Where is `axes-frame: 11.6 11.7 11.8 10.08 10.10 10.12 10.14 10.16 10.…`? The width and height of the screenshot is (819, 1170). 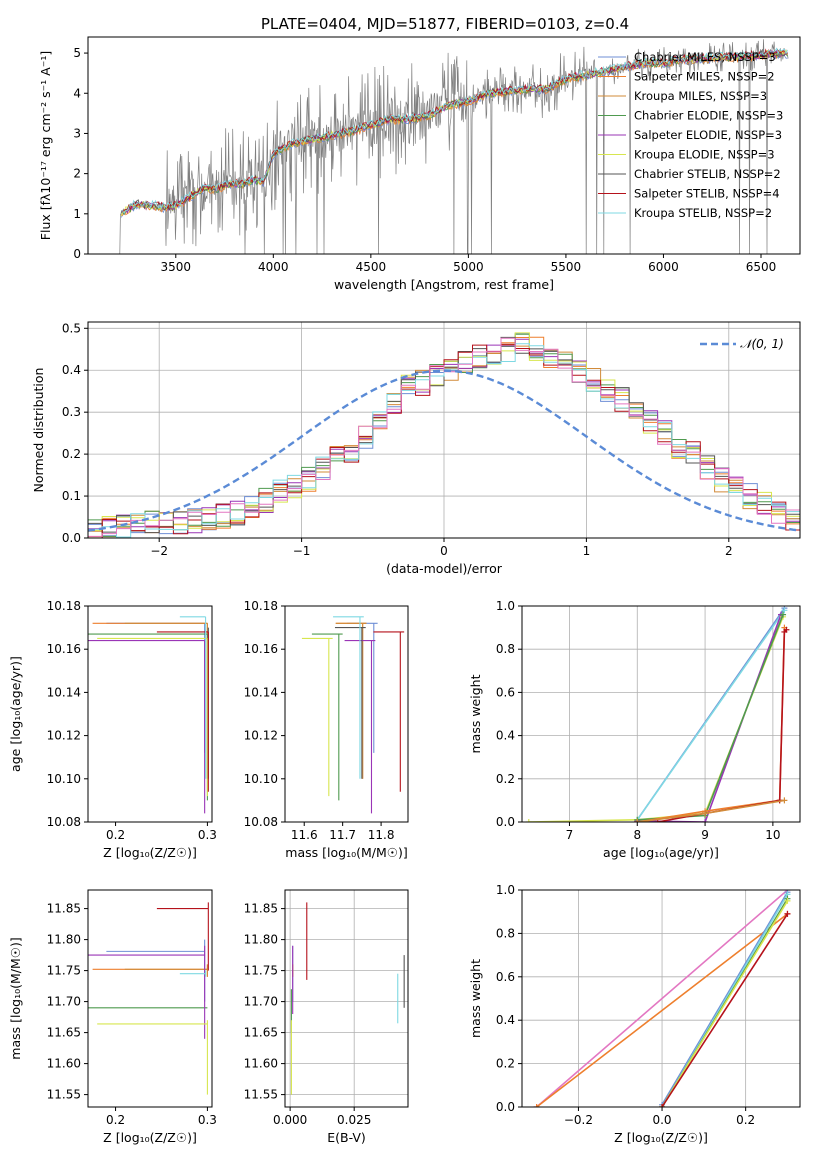
axes-frame: 11.6 11.7 11.8 10.08 10.10 10.12 10.14 10.16 10.… is located at coordinates (326, 729).